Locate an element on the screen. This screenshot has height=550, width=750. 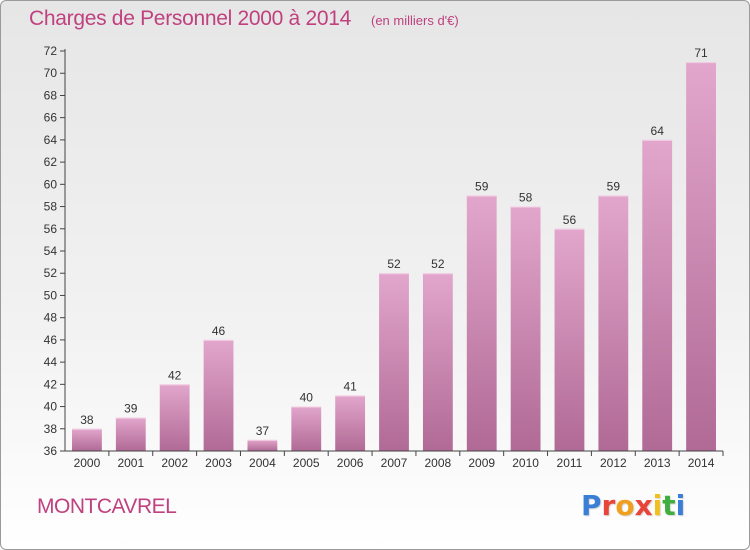
x-tick-label: 2011 is located at coordinates (570, 463).